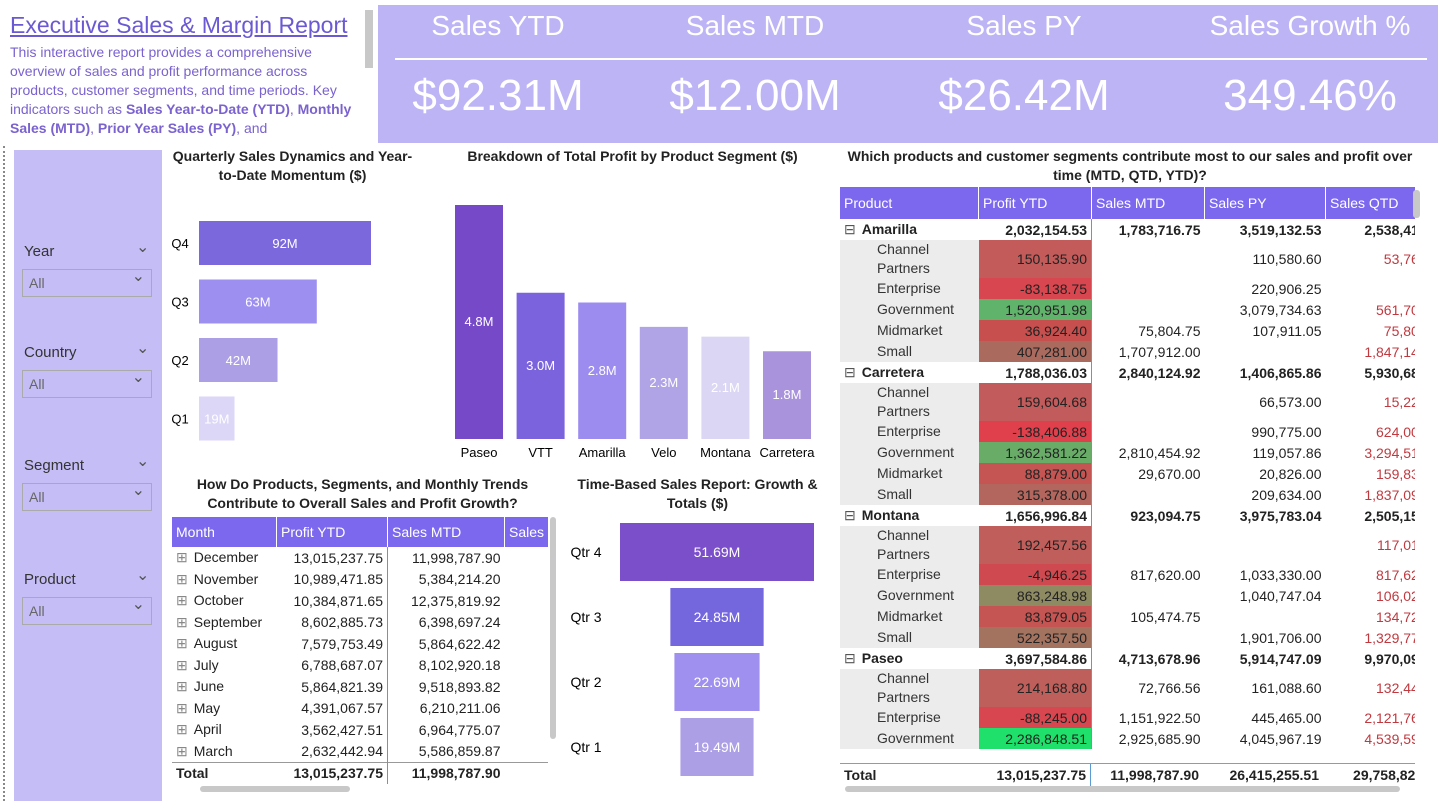 This screenshot has height=803, width=1447. I want to click on cell: ⊟ Carretera, so click(909, 372).